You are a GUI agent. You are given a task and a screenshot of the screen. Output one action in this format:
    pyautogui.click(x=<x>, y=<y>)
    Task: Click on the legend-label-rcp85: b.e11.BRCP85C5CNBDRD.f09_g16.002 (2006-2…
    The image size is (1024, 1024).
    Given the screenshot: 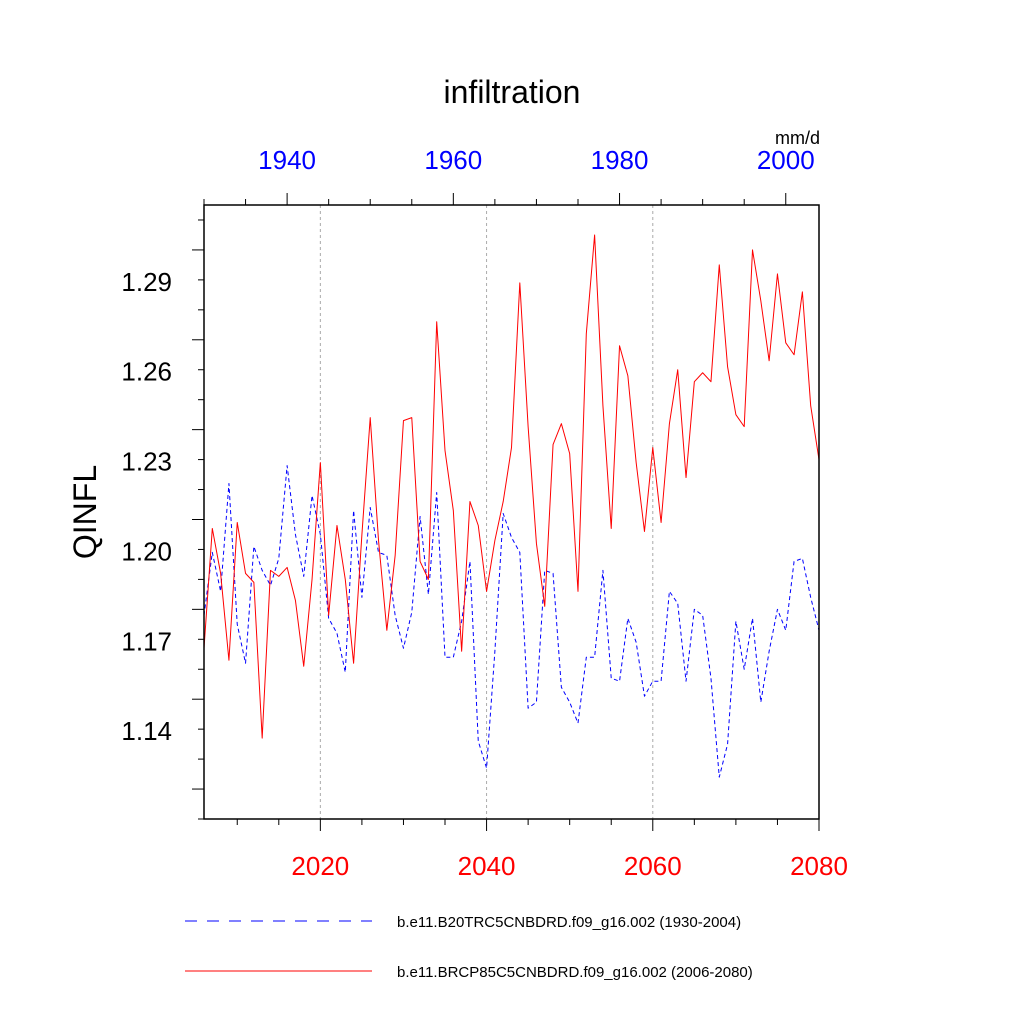 What is the action you would take?
    pyautogui.click(x=575, y=972)
    